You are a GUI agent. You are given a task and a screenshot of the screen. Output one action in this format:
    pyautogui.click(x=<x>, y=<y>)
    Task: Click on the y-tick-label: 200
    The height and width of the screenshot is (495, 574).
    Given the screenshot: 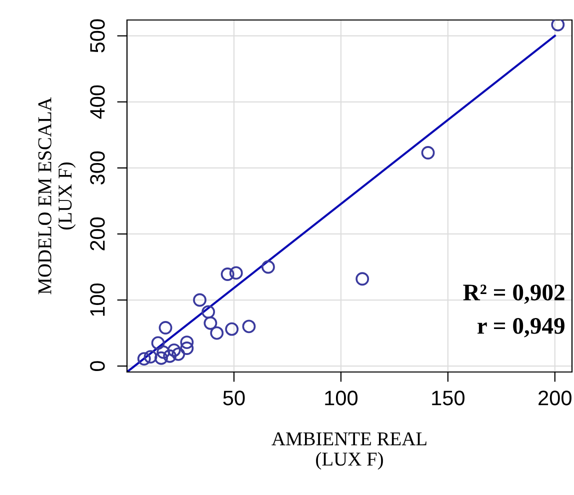 What is the action you would take?
    pyautogui.click(x=97, y=233)
    